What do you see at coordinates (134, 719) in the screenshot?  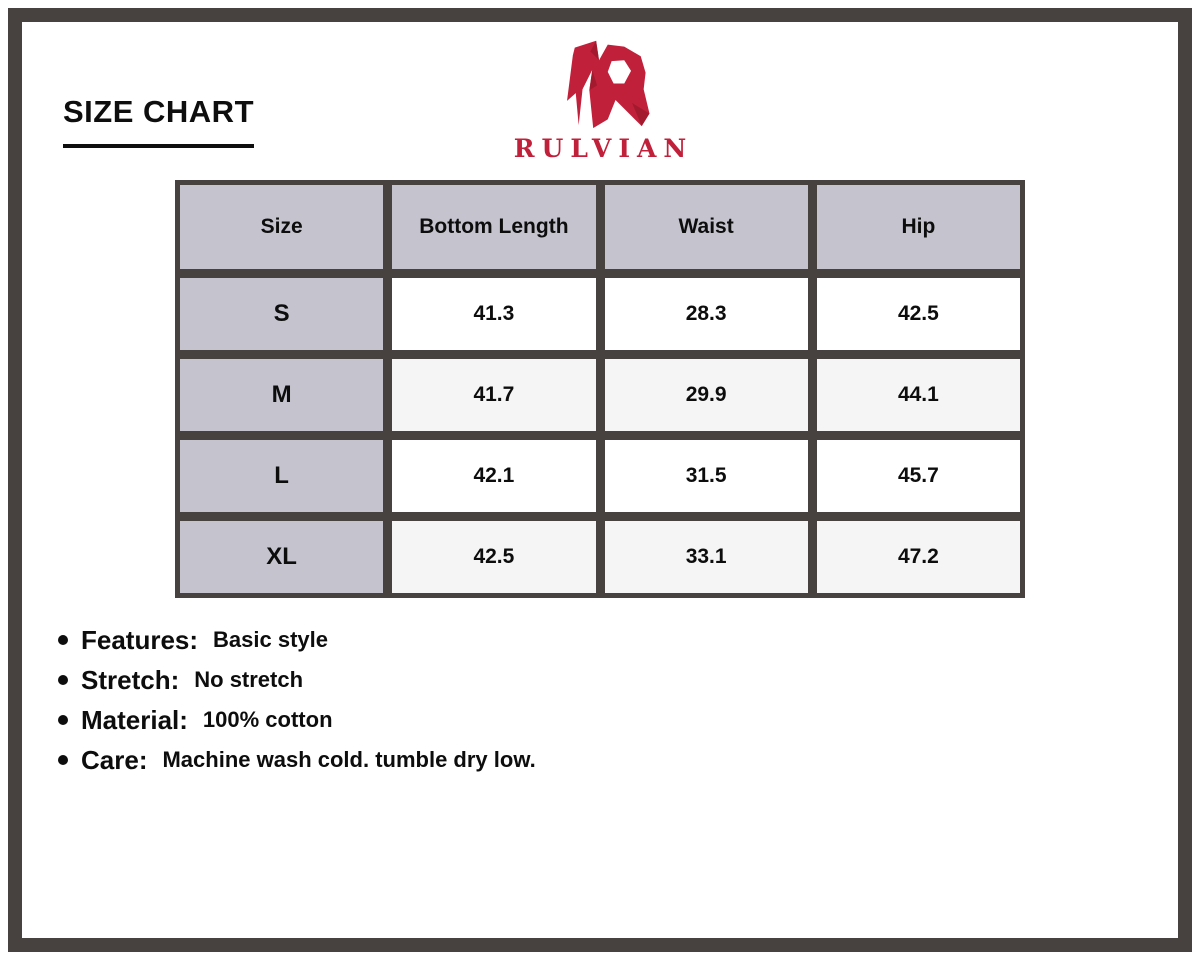 I see `detail-label-material: Material:` at bounding box center [134, 719].